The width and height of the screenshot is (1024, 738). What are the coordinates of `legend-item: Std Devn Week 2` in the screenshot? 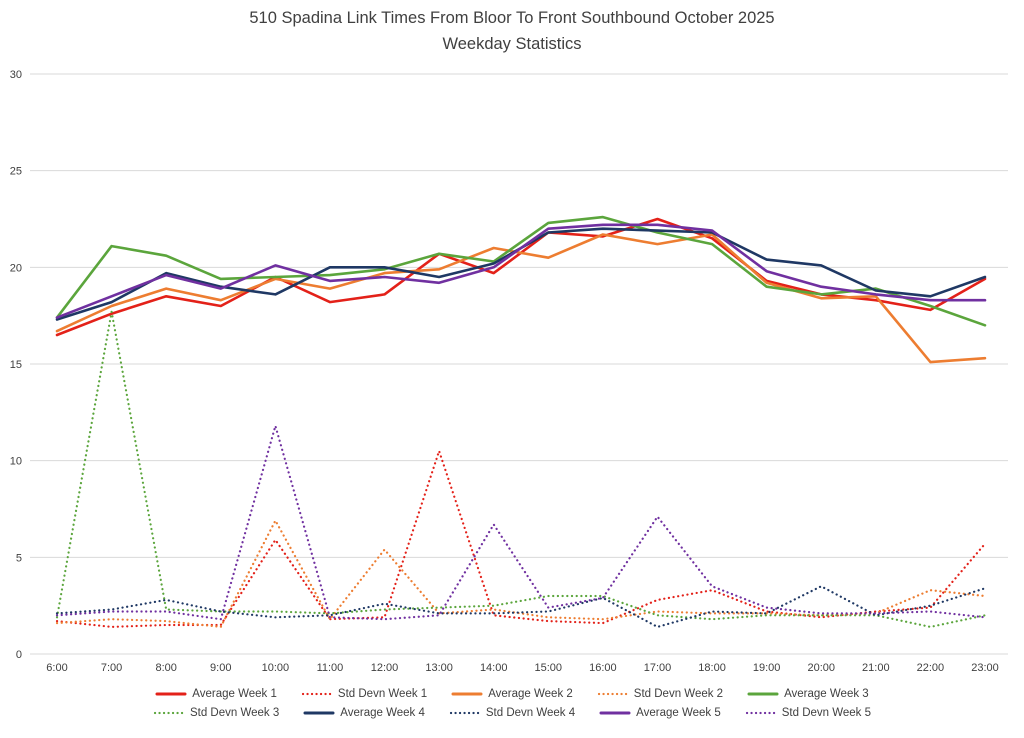 It's located at (660, 694).